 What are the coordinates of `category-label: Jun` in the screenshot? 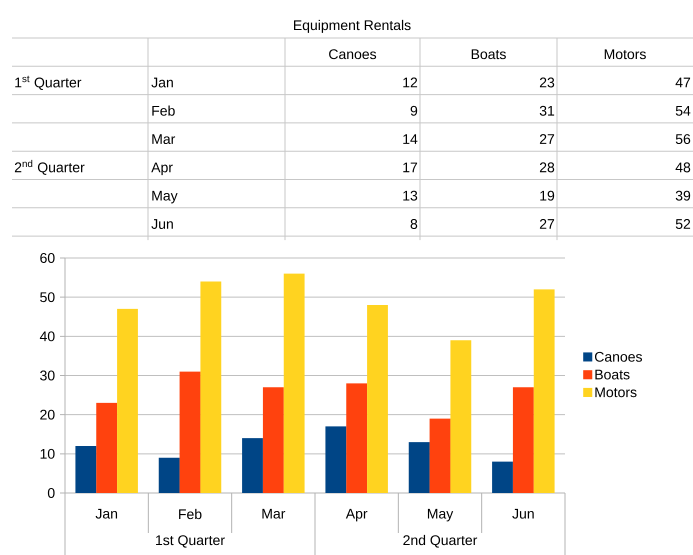 It's located at (162, 224).